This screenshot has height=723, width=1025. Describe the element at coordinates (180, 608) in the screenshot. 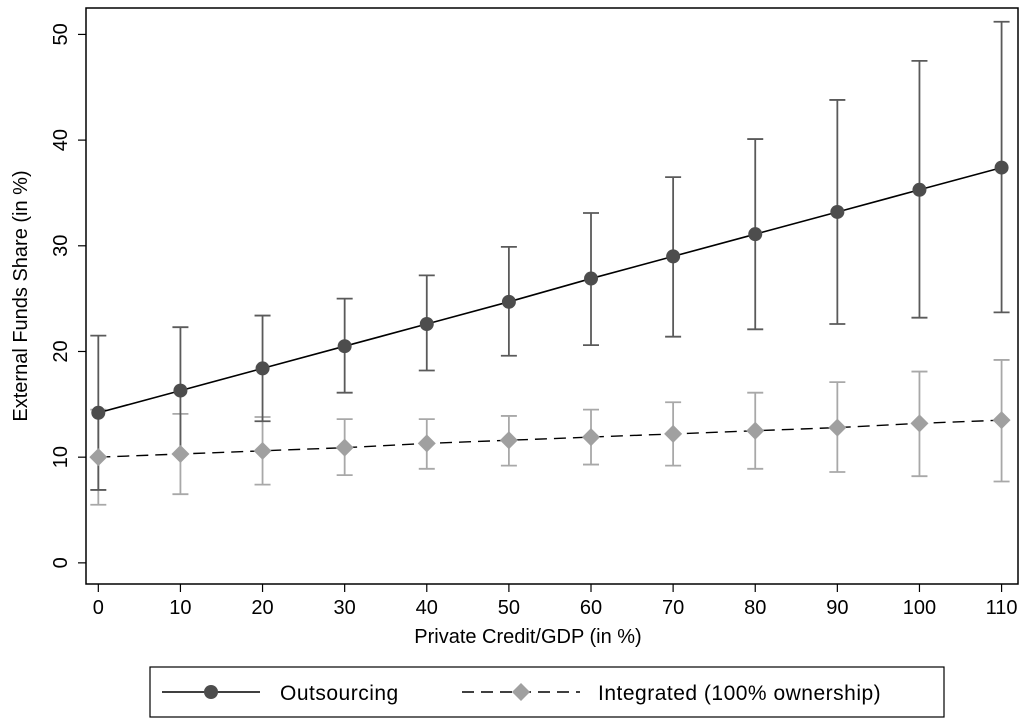

I see `x-tick-label: 10` at that location.